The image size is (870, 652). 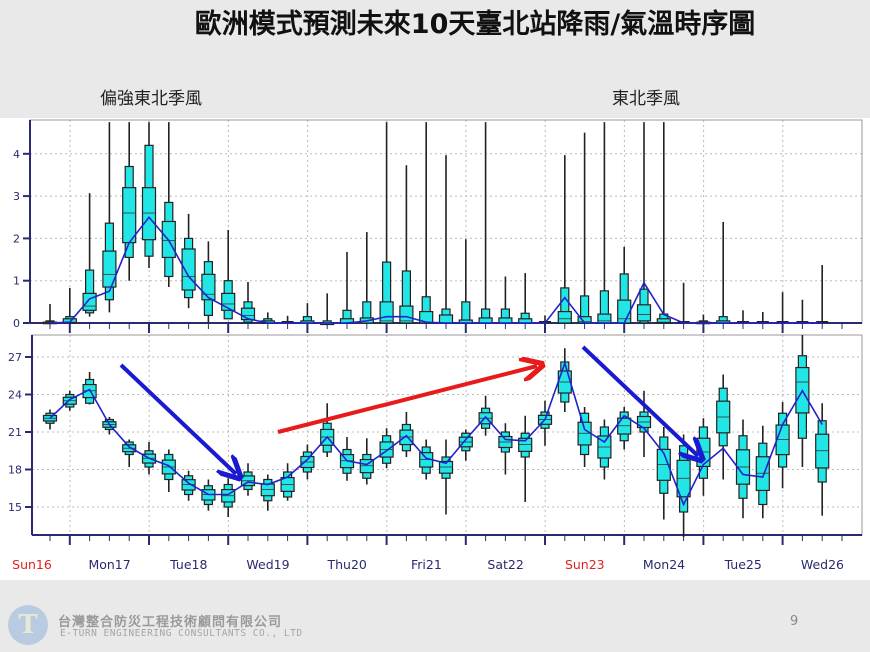 I want to click on annotation-monsoon: 東北季風, so click(x=646, y=99).